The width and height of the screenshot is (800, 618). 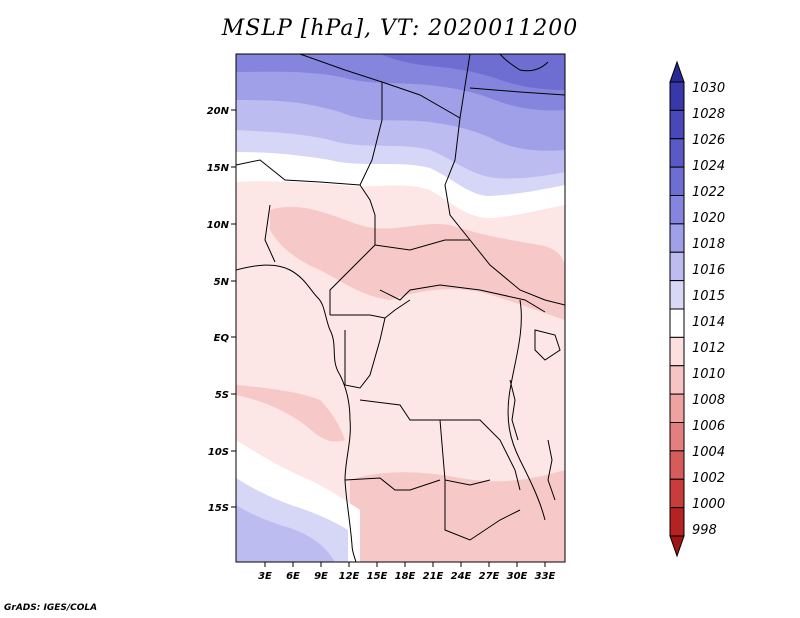 I want to click on coastline, so click(x=296, y=413).